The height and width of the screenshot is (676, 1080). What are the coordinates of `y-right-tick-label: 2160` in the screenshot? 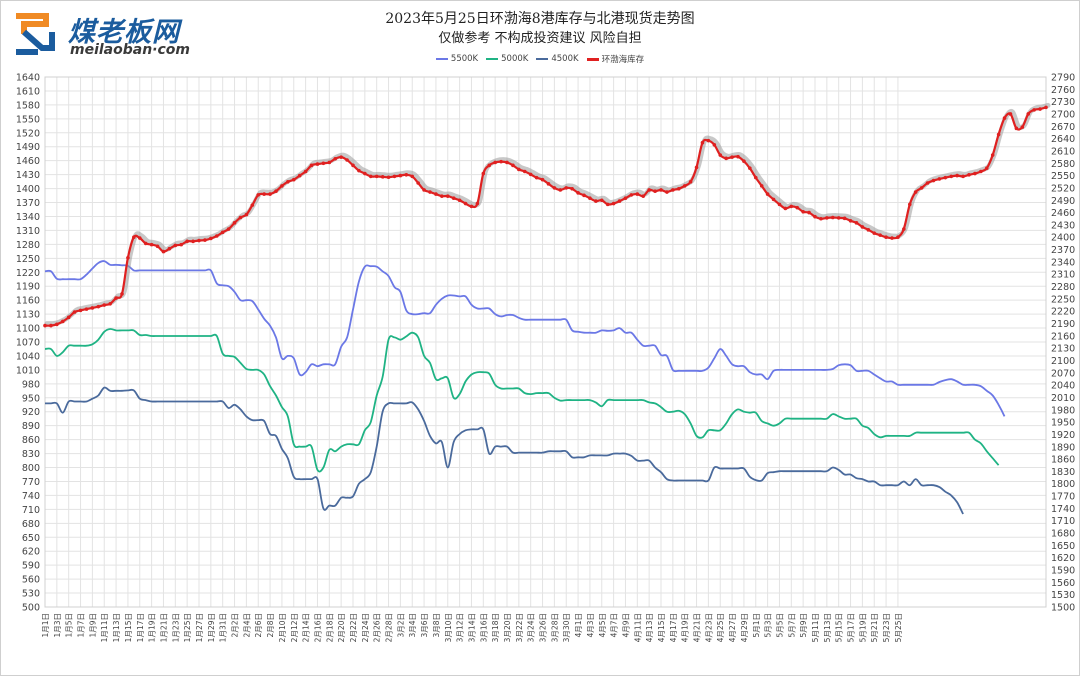 It's located at (1063, 336).